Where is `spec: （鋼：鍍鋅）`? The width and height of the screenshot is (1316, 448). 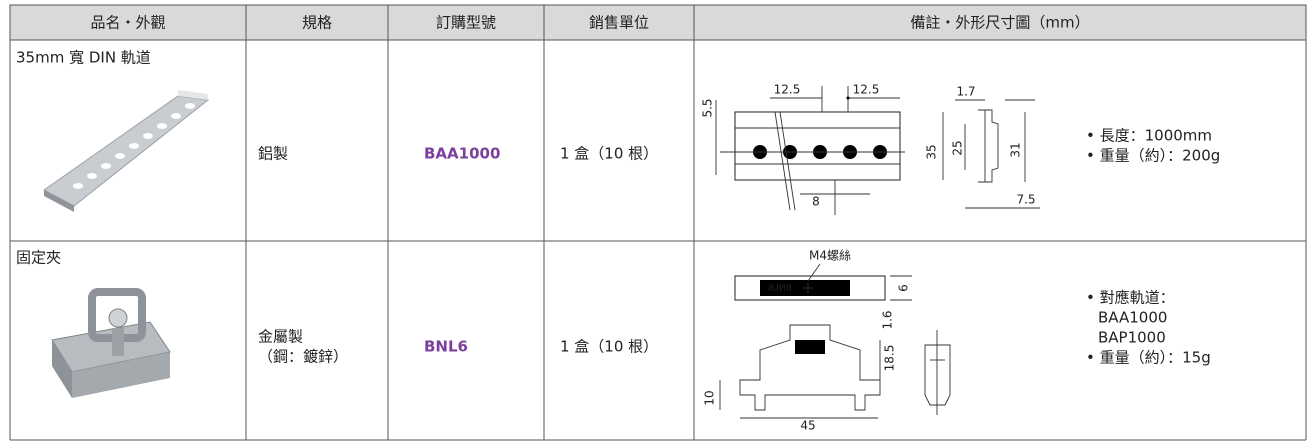 spec: （鋼：鍍鋅） is located at coordinates (303, 357).